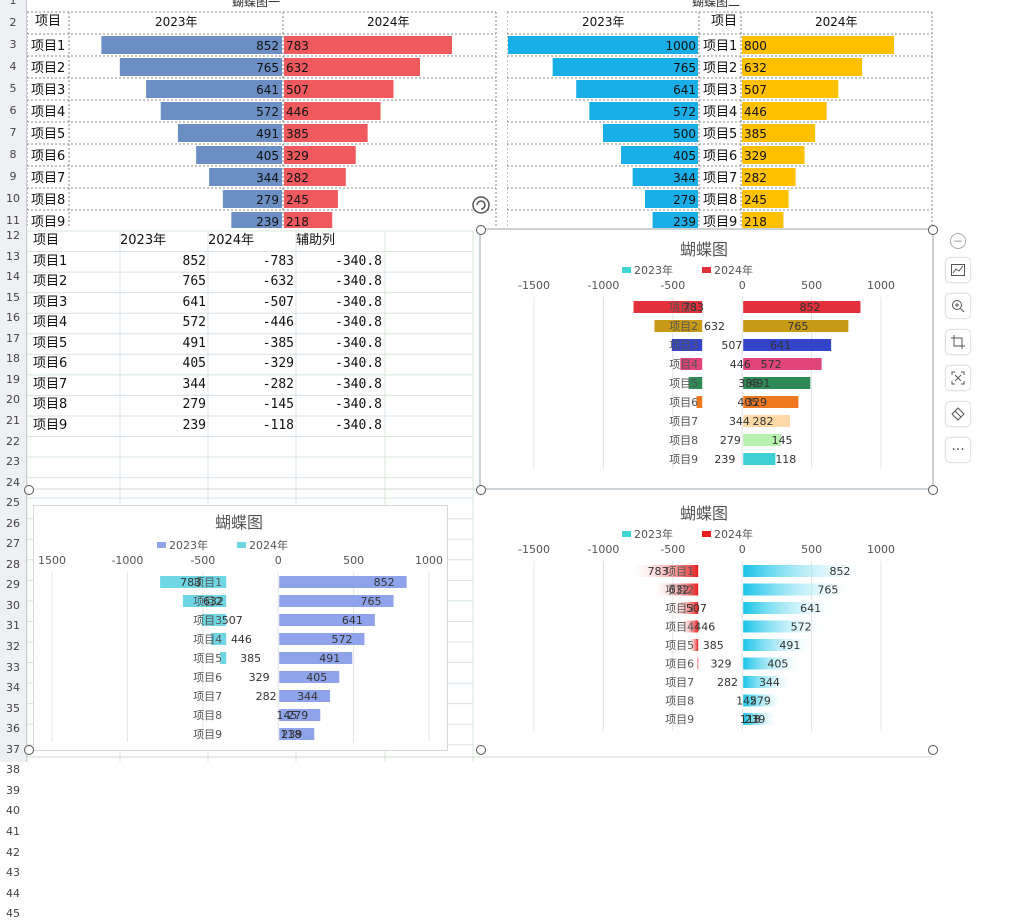 Image resolution: width=1016 pixels, height=921 pixels. I want to click on more-icon: ···, so click(958, 450).